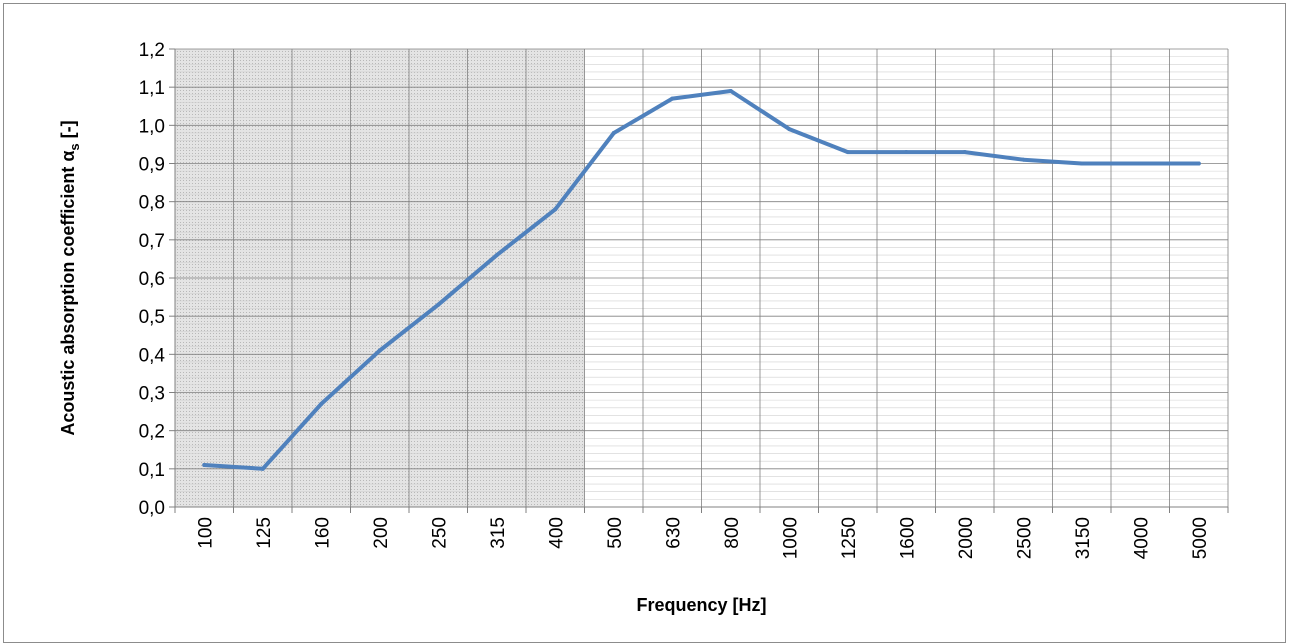 The width and height of the screenshot is (1292, 643). Describe the element at coordinates (790, 538) in the screenshot. I see `x-tick-label: 1000` at that location.